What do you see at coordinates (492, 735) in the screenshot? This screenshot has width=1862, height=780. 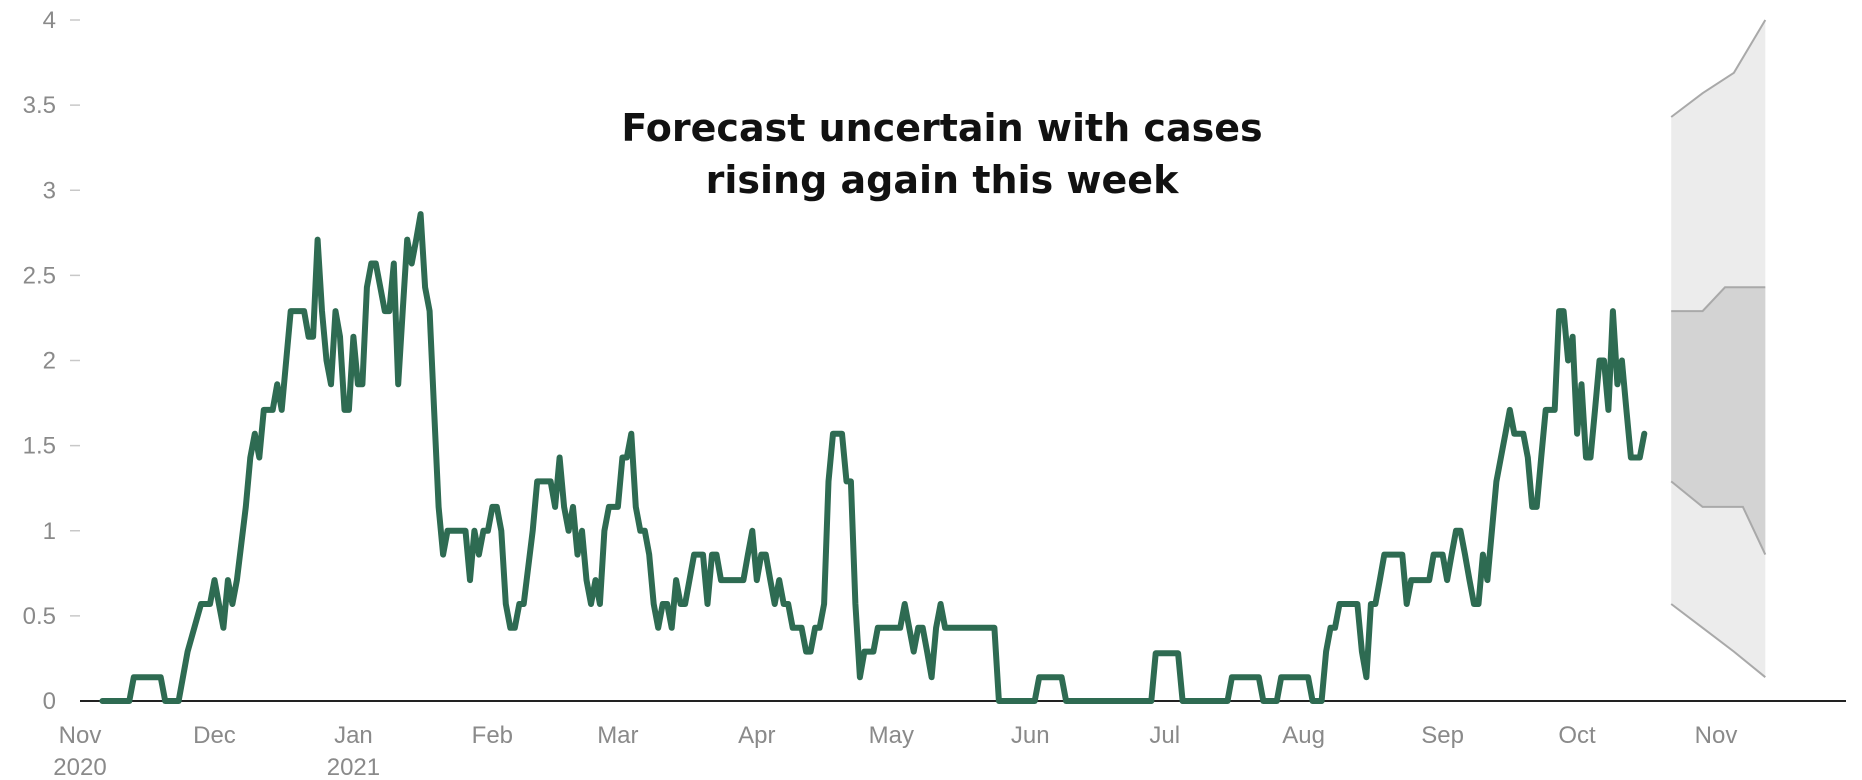 I see `x-tick-label: Feb` at bounding box center [492, 735].